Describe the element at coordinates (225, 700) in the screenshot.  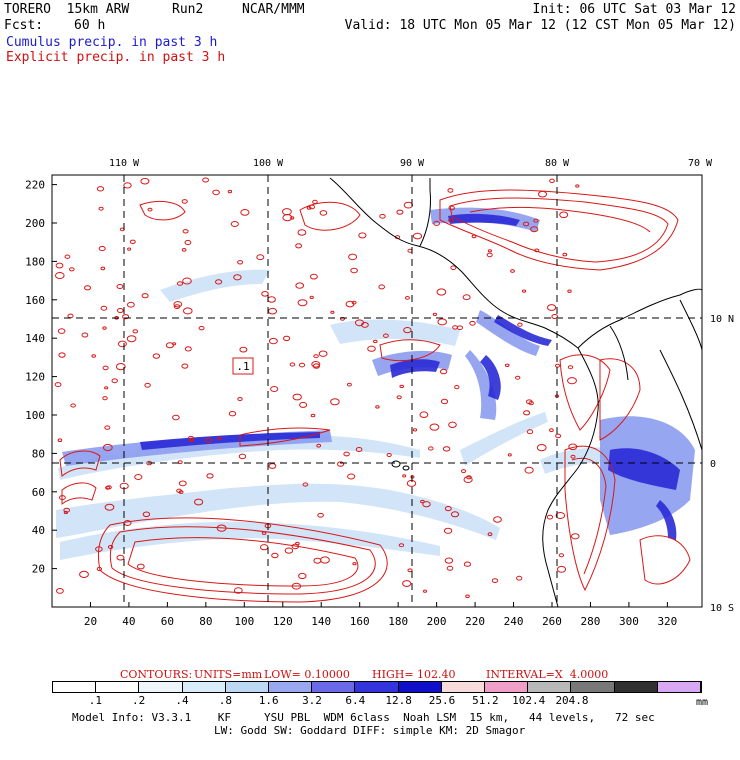
I see `colorbar-label: .8` at that location.